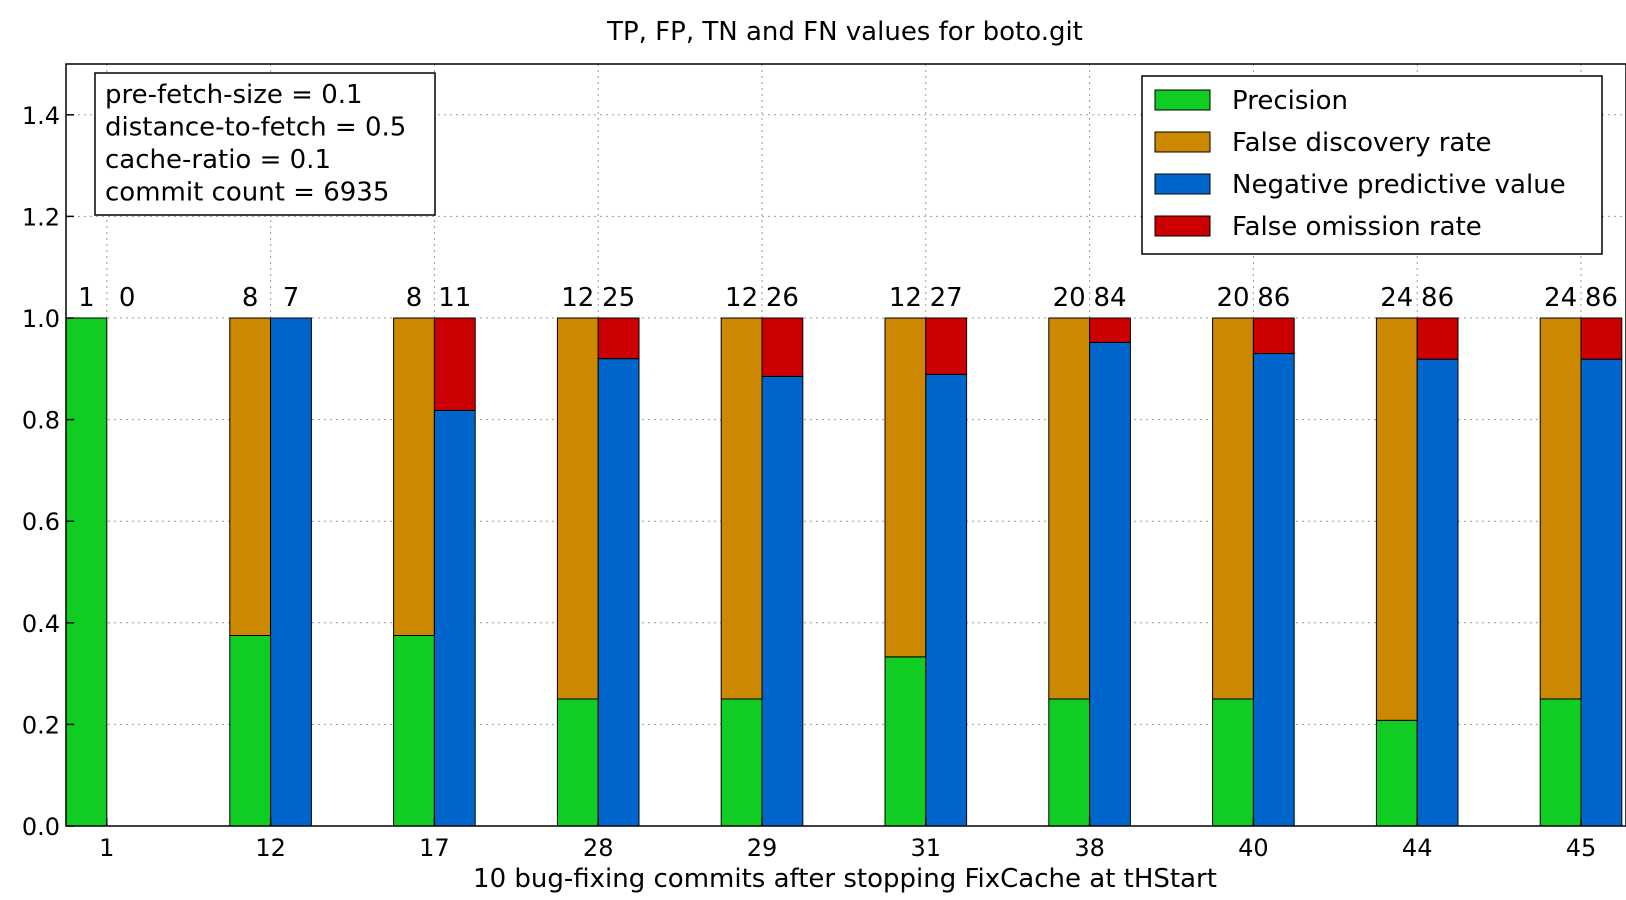 This screenshot has height=900, width=1626. What do you see at coordinates (106, 848) in the screenshot?
I see `x-tick-label: 1` at bounding box center [106, 848].